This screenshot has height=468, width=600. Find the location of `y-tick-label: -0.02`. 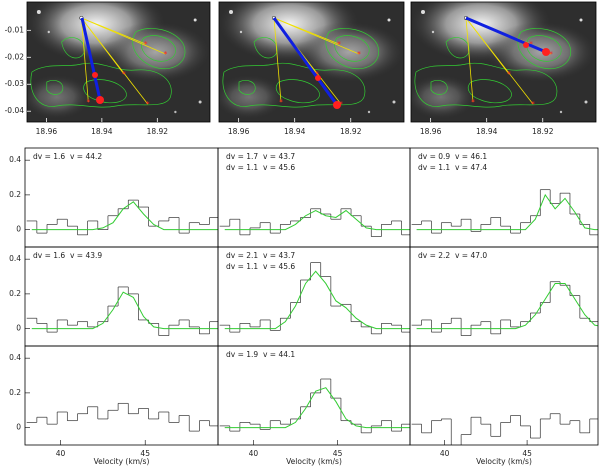

y-tick-label: -0.02 is located at coordinates (15, 56).